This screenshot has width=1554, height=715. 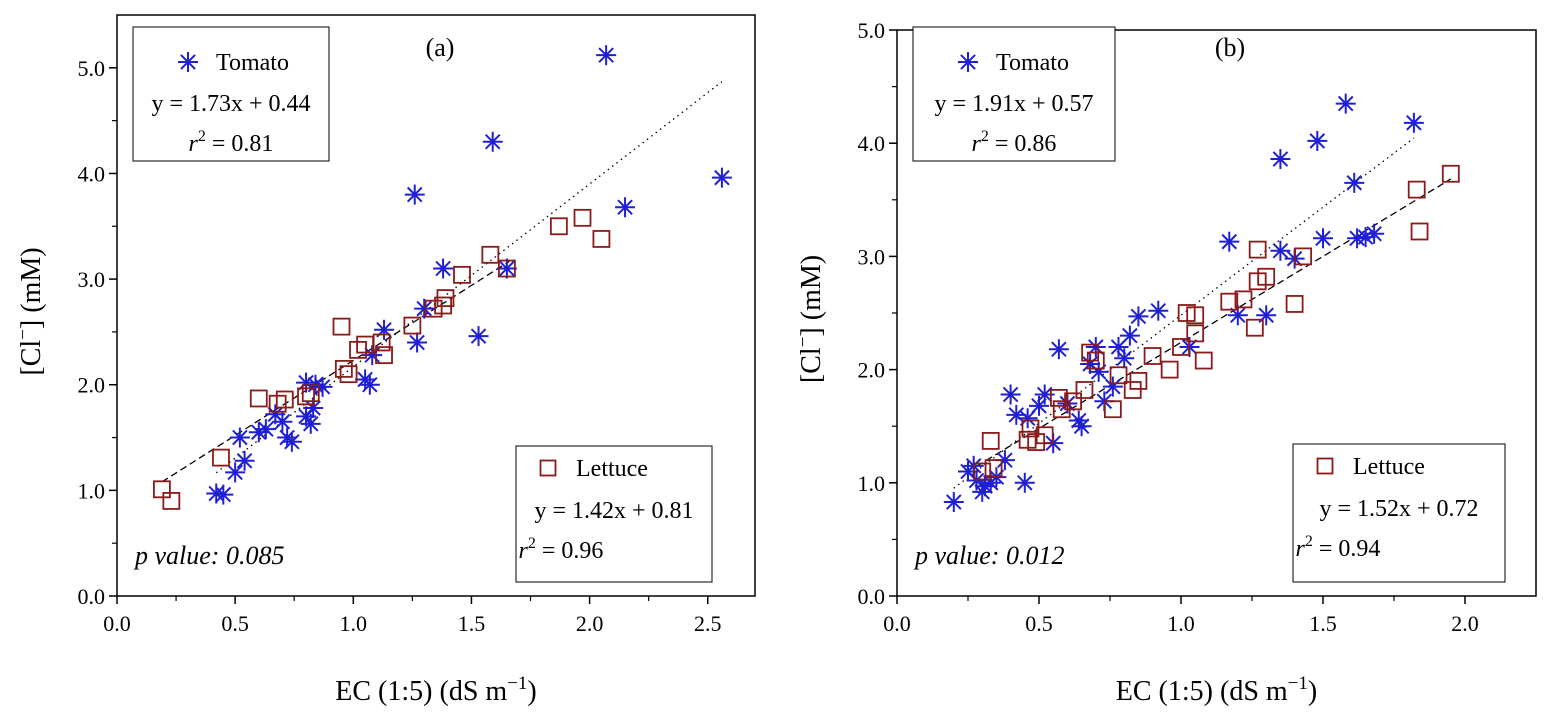 What do you see at coordinates (1323, 623) in the screenshot?
I see `x-tick-label: 1.5` at bounding box center [1323, 623].